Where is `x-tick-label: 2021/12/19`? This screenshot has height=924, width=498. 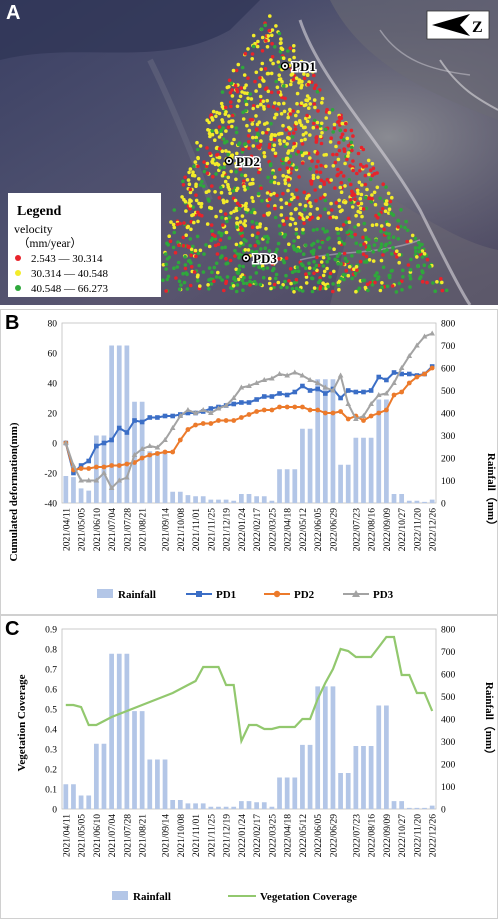 x-tick-label: 2021/12/19 is located at coordinates (228, 836).